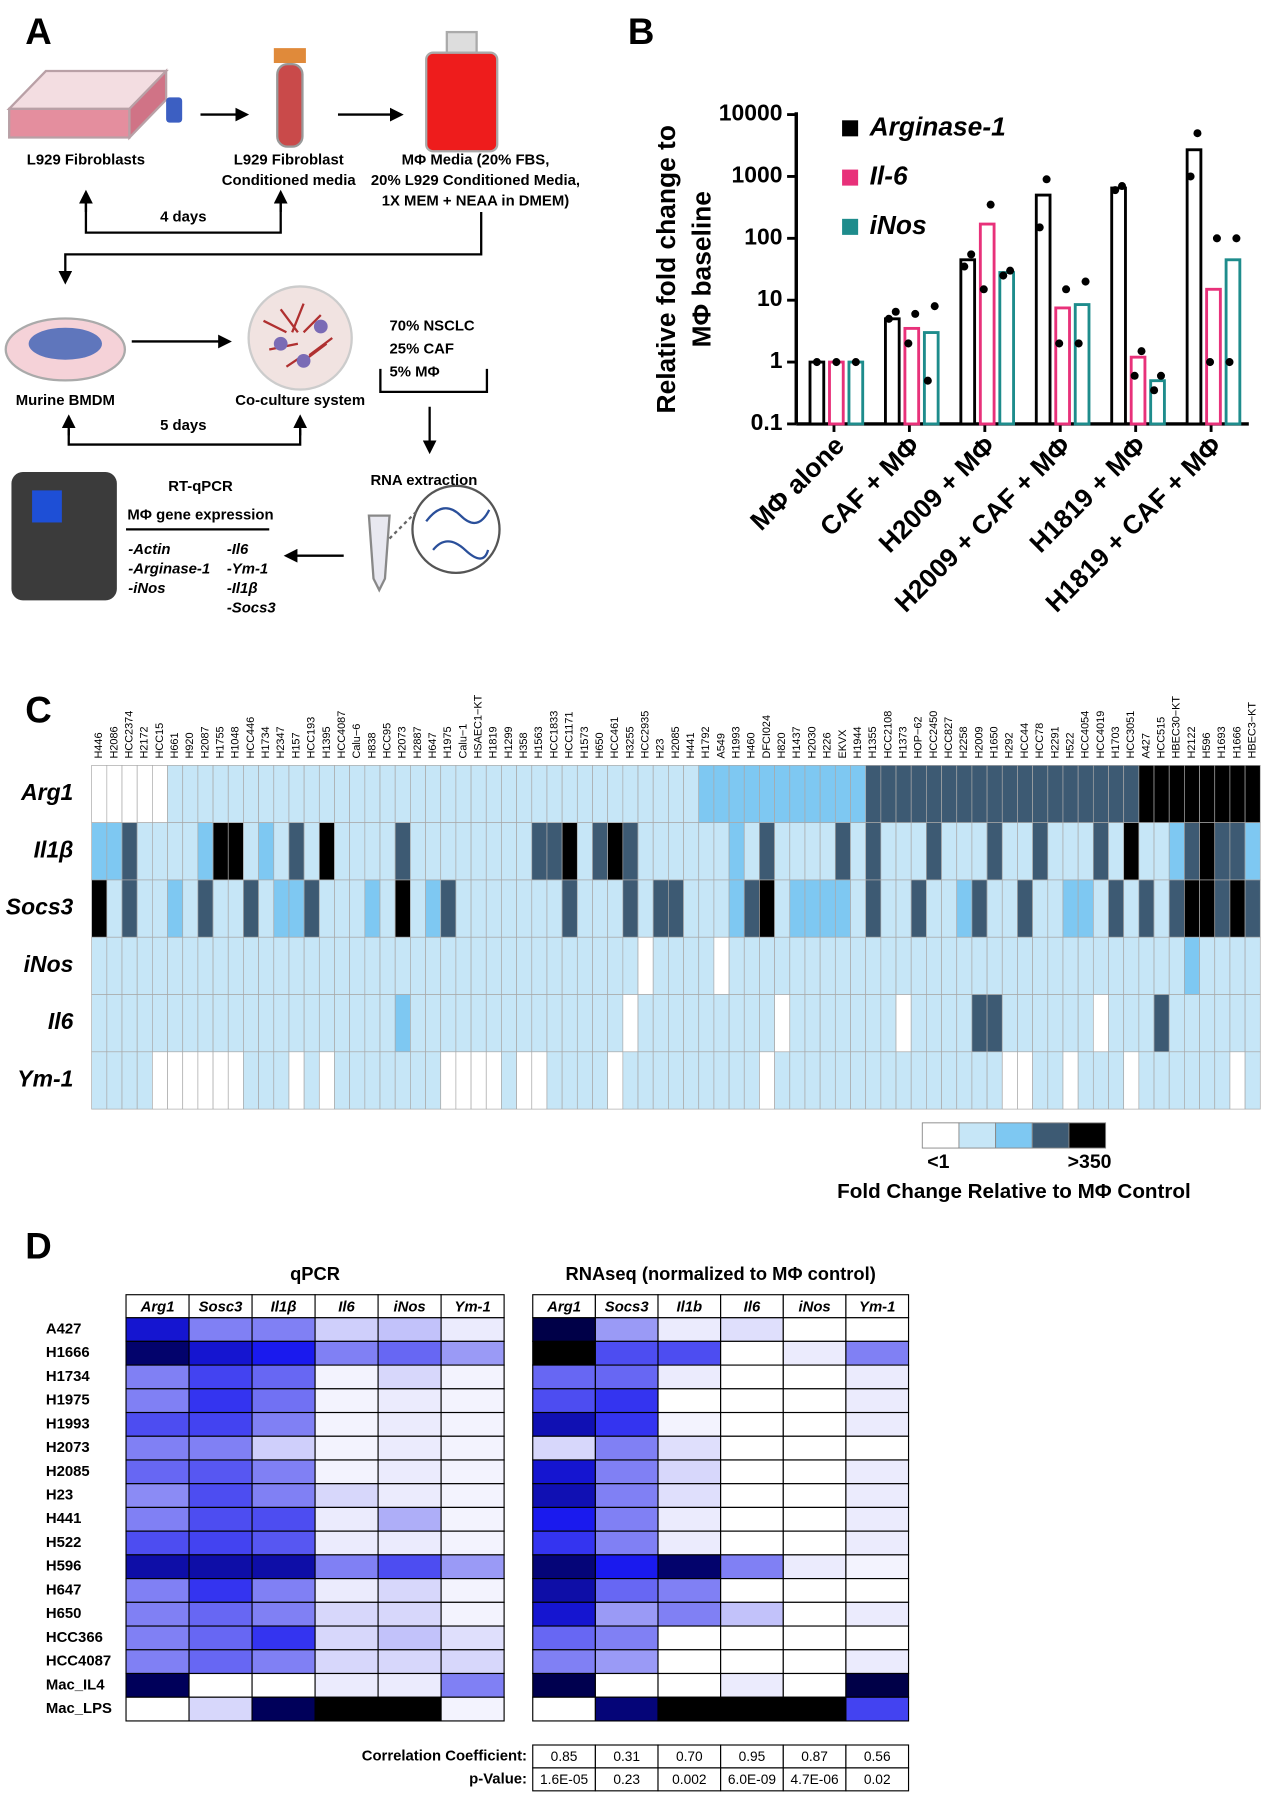  What do you see at coordinates (843, 744) in the screenshot?
I see `column-label: EKVX` at bounding box center [843, 744].